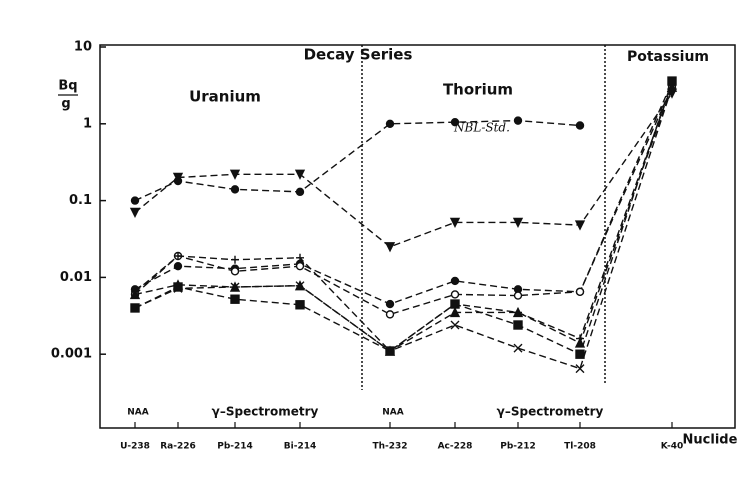 This screenshot has height=478, width=741. Describe the element at coordinates (135, 447) in the screenshot. I see `x-tick-label: U-238` at that location.